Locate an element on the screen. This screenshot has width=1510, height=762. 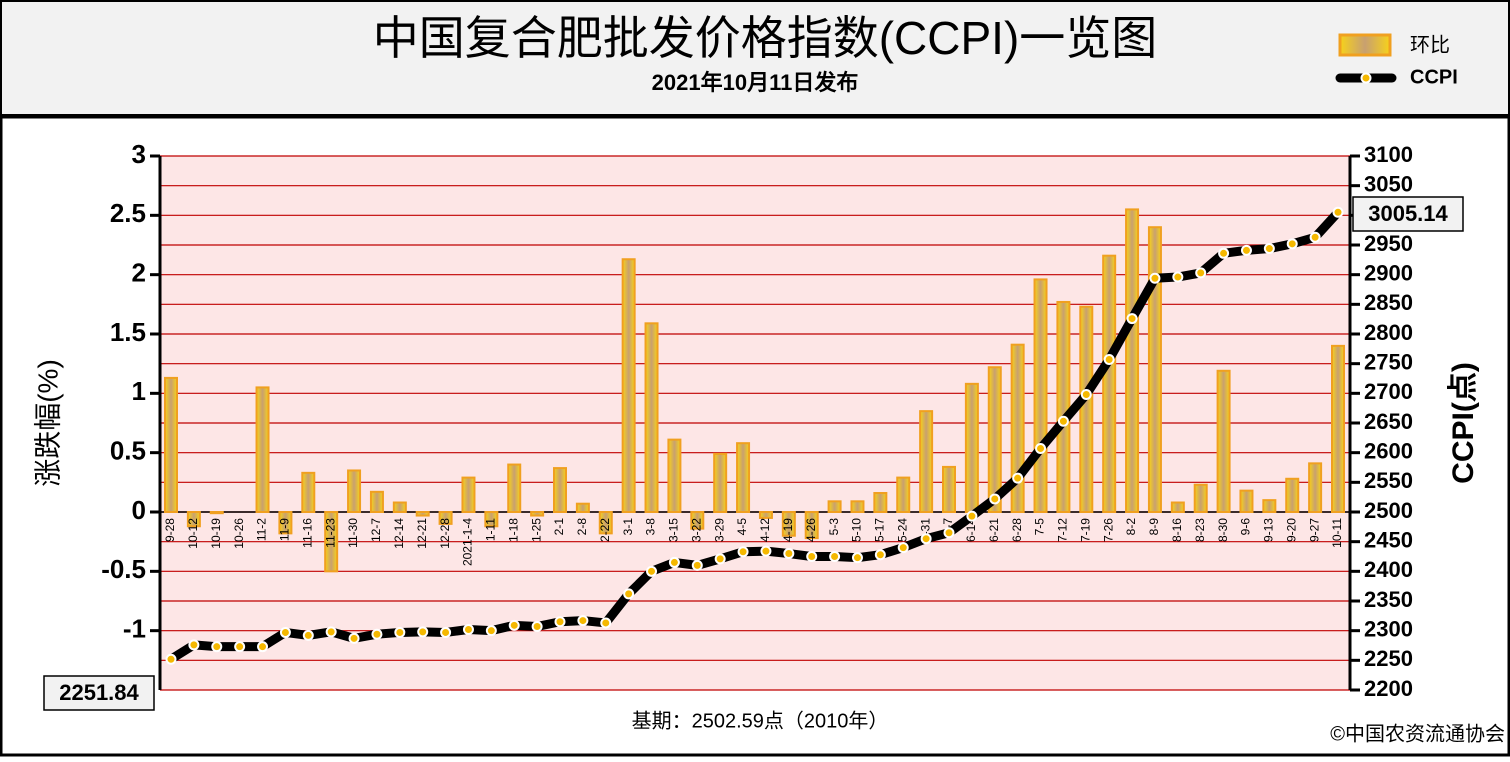
x-tick-label: 2021-1-4 is located at coordinates (468, 542).